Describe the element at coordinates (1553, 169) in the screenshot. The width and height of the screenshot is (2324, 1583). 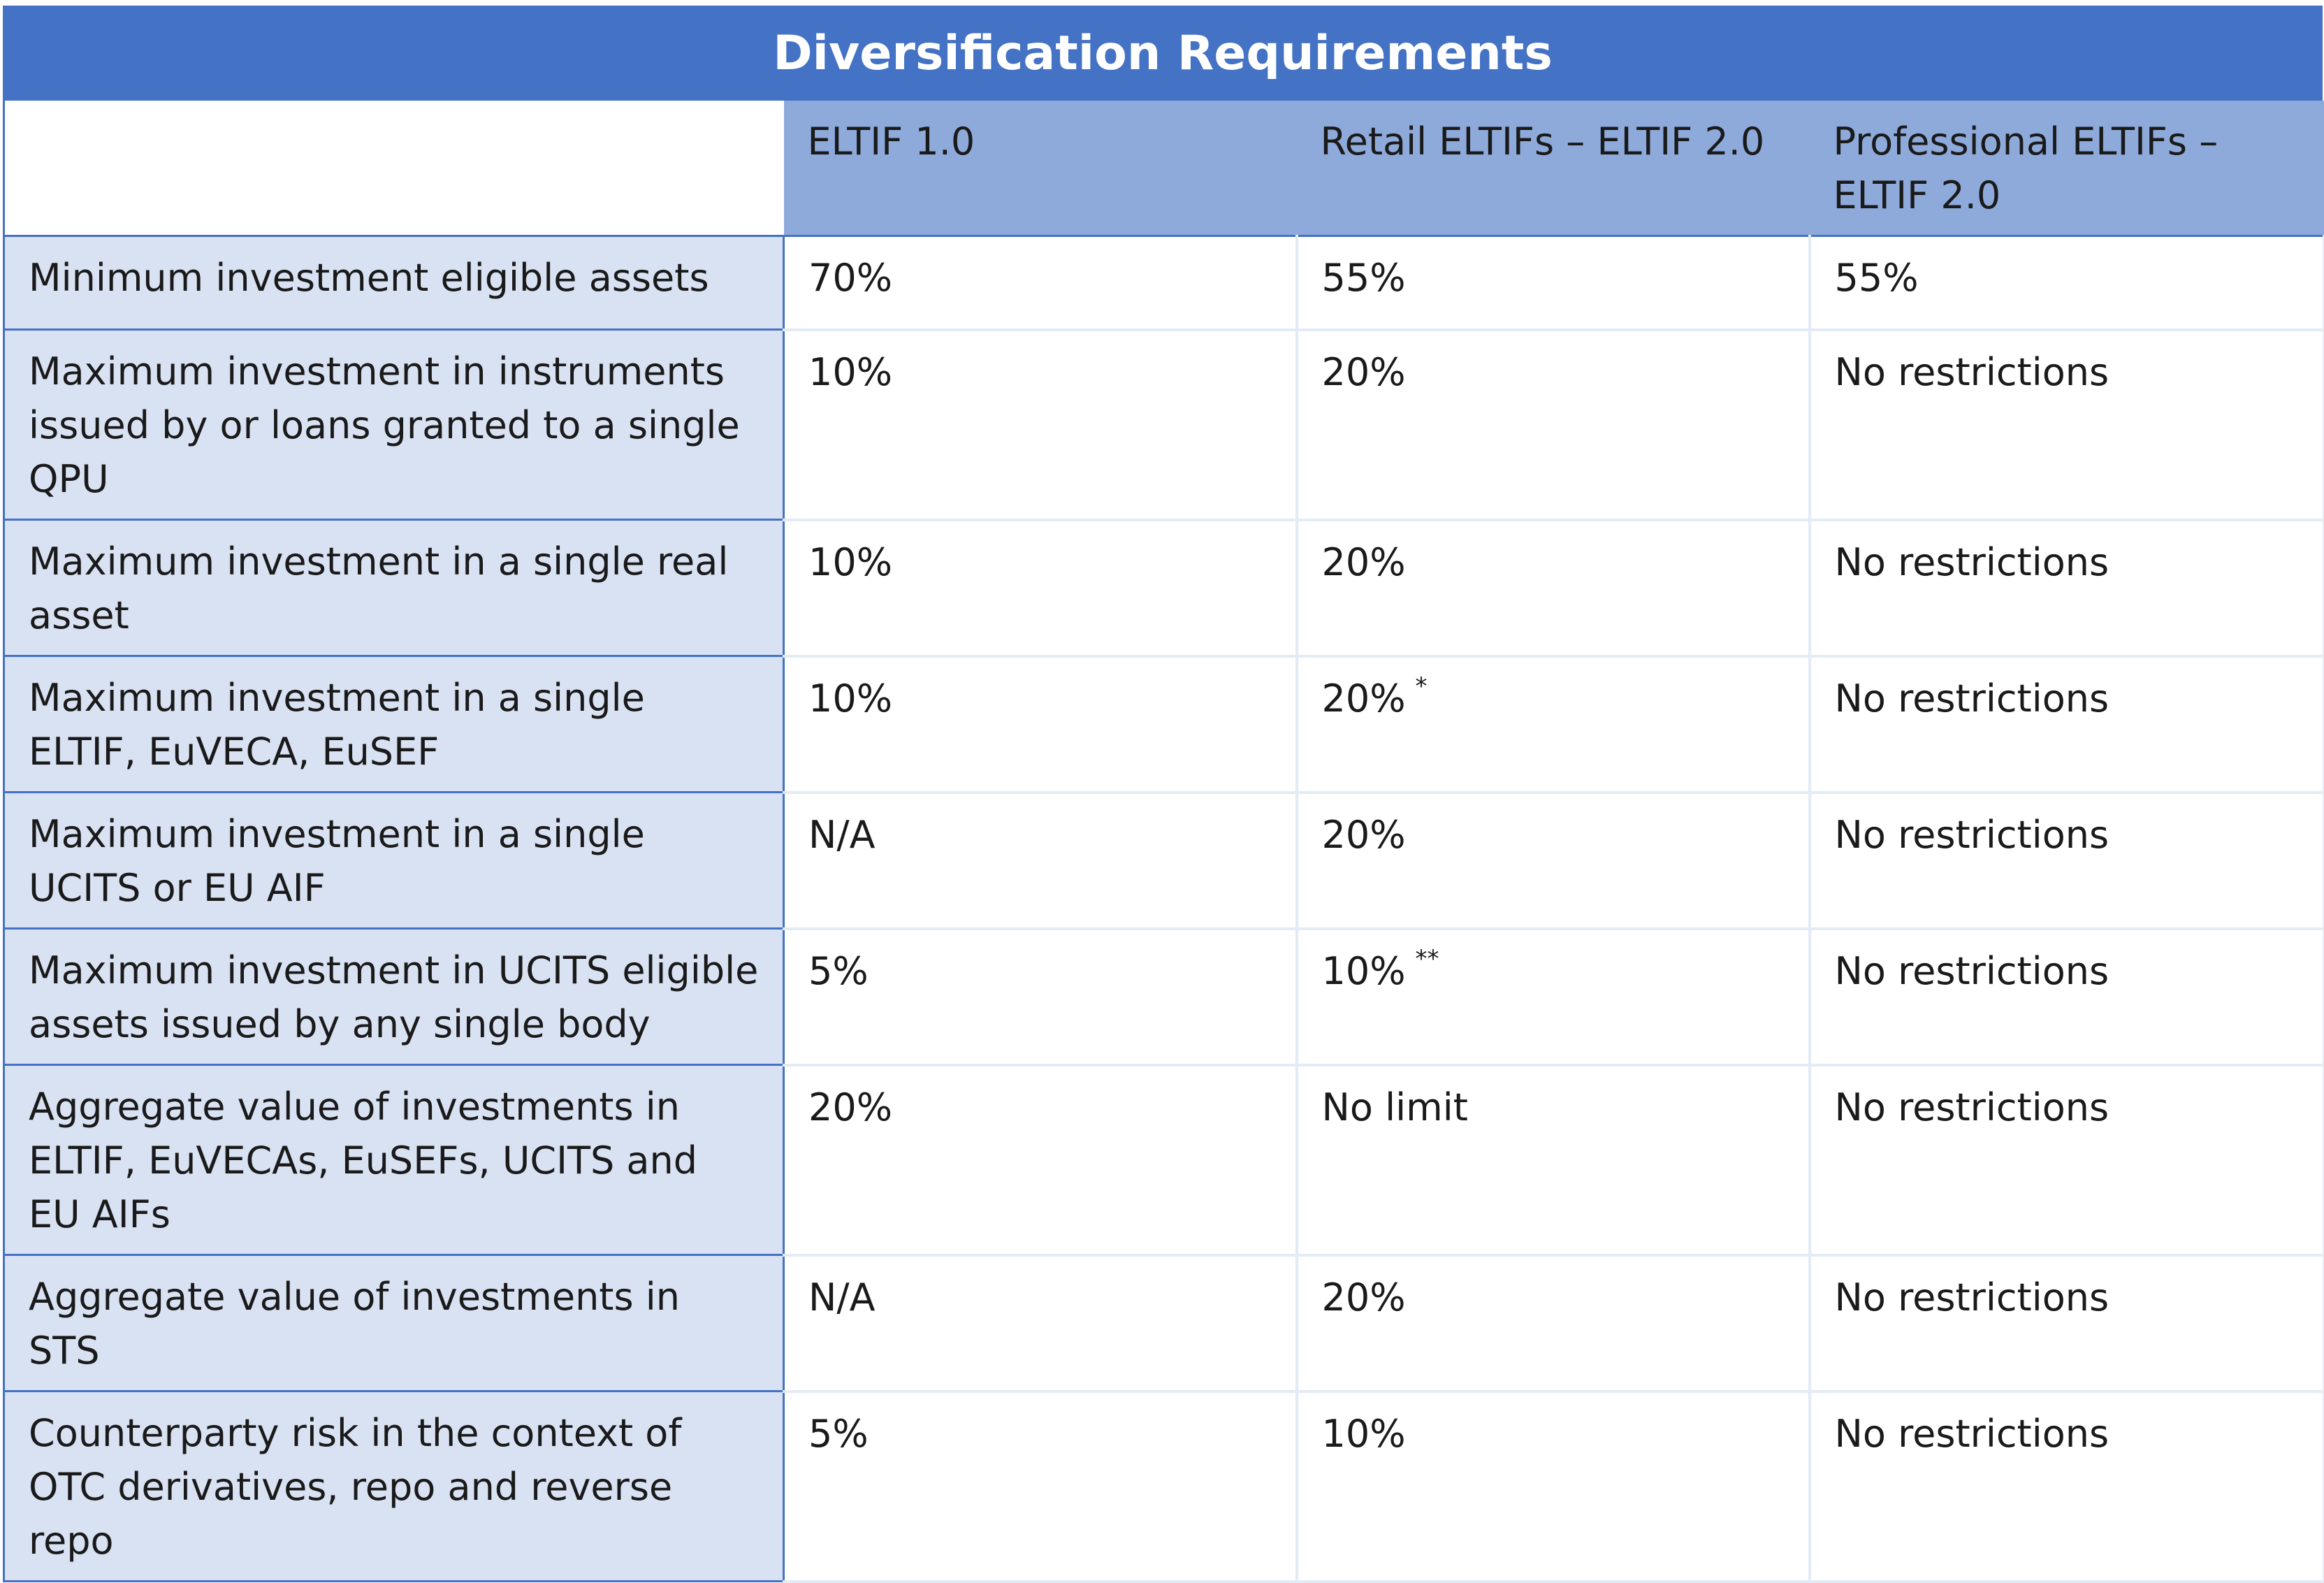
I see `header-retail-eltif2: Retail ELTIFs – ELTIF 2.0` at that location.